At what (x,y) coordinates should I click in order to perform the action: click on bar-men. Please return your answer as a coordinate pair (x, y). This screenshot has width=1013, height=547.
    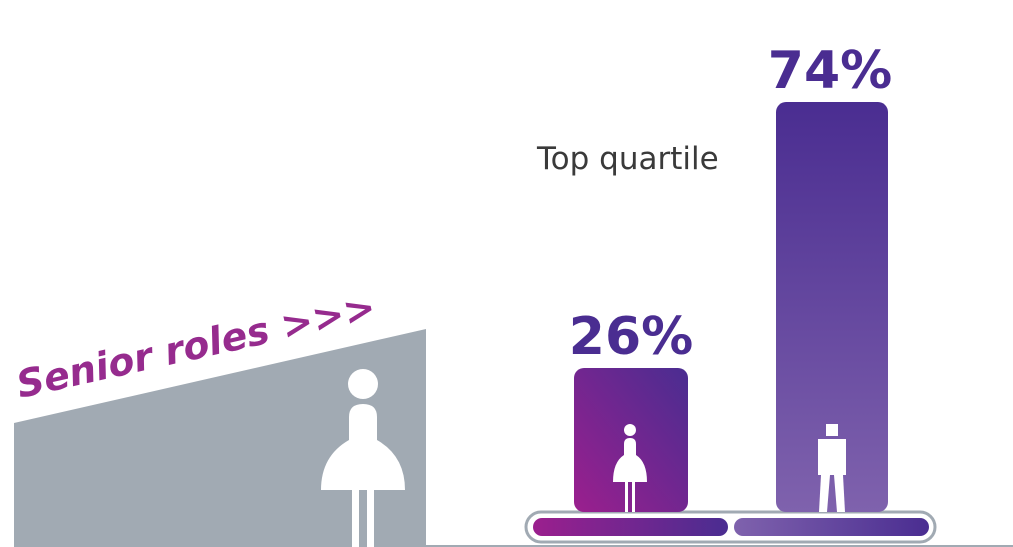
    Looking at the image, I should click on (832, 307).